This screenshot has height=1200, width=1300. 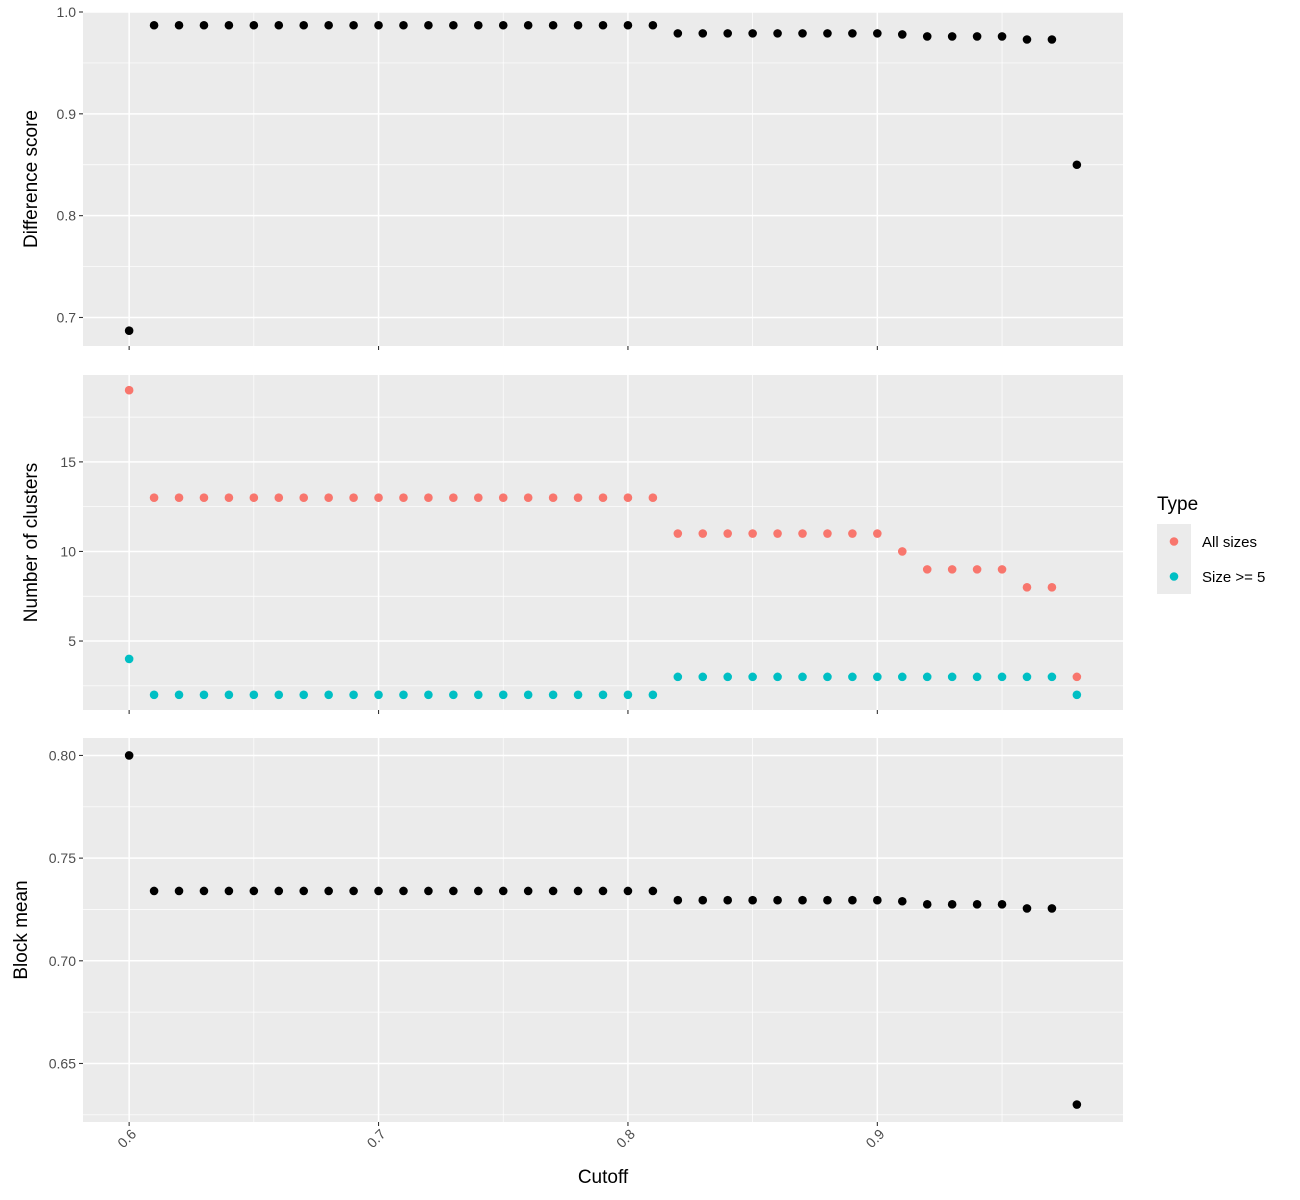 I want to click on panel-number-of-clusters-y-axis-title: Number of clusters, so click(x=31, y=542).